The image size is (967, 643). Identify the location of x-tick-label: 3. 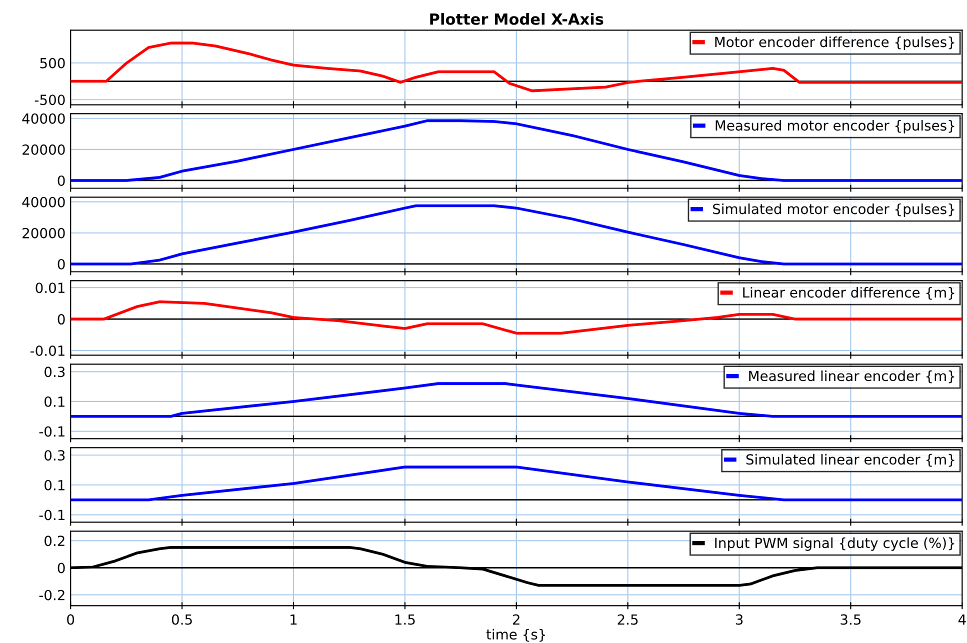
(739, 619).